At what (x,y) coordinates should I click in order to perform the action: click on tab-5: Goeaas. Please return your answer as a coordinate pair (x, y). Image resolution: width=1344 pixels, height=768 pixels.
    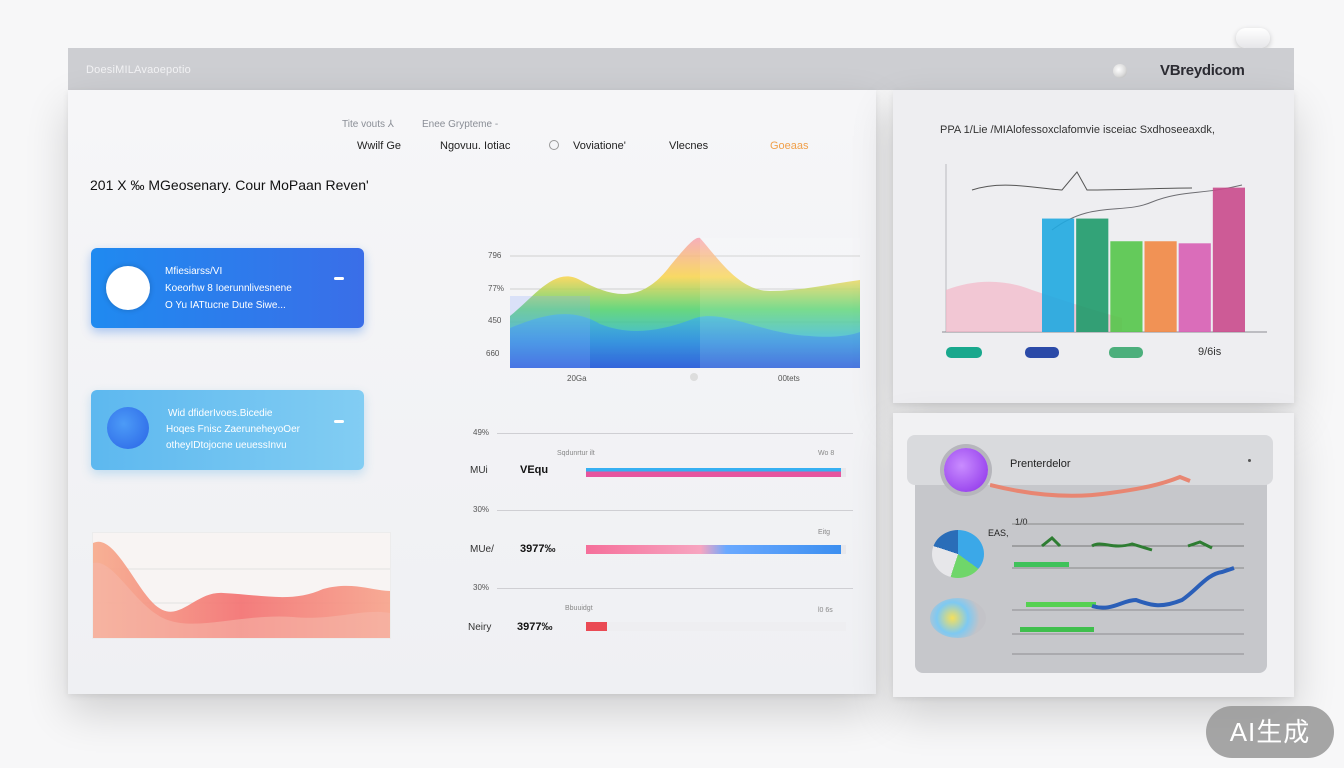
    Looking at the image, I should click on (789, 146).